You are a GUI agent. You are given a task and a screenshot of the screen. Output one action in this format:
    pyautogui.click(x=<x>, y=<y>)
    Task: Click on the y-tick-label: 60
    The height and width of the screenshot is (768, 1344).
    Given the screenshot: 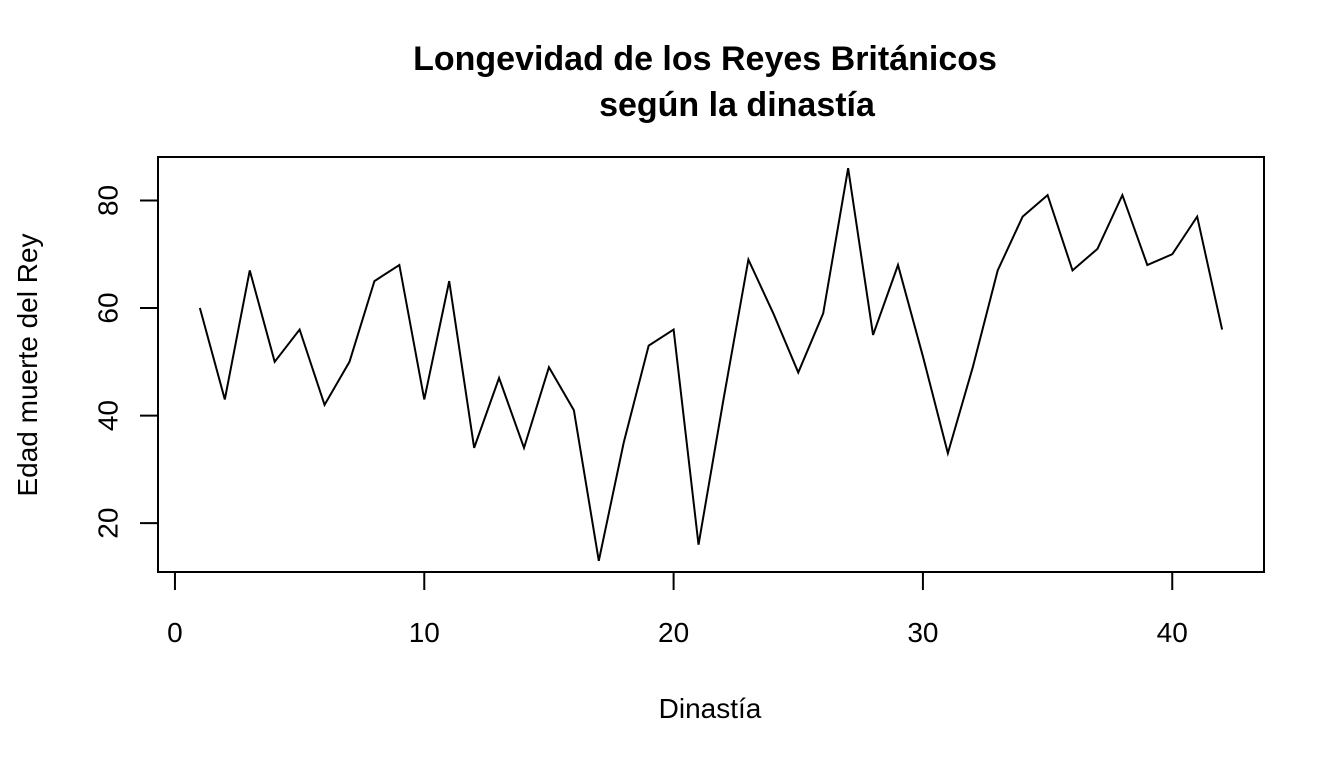 What is the action you would take?
    pyautogui.click(x=107, y=307)
    